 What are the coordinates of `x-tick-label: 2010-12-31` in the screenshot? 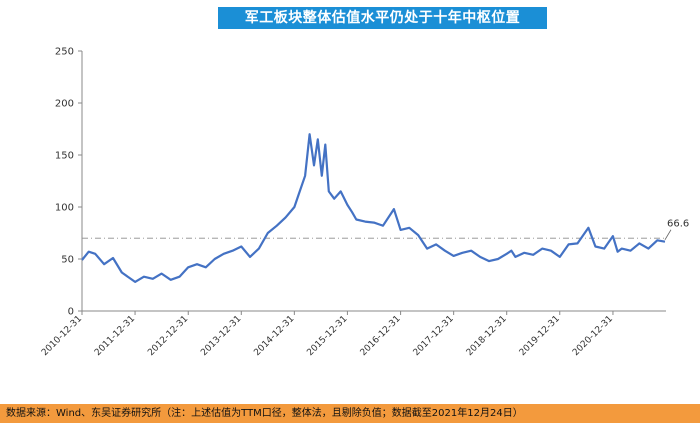 It's located at (62, 336).